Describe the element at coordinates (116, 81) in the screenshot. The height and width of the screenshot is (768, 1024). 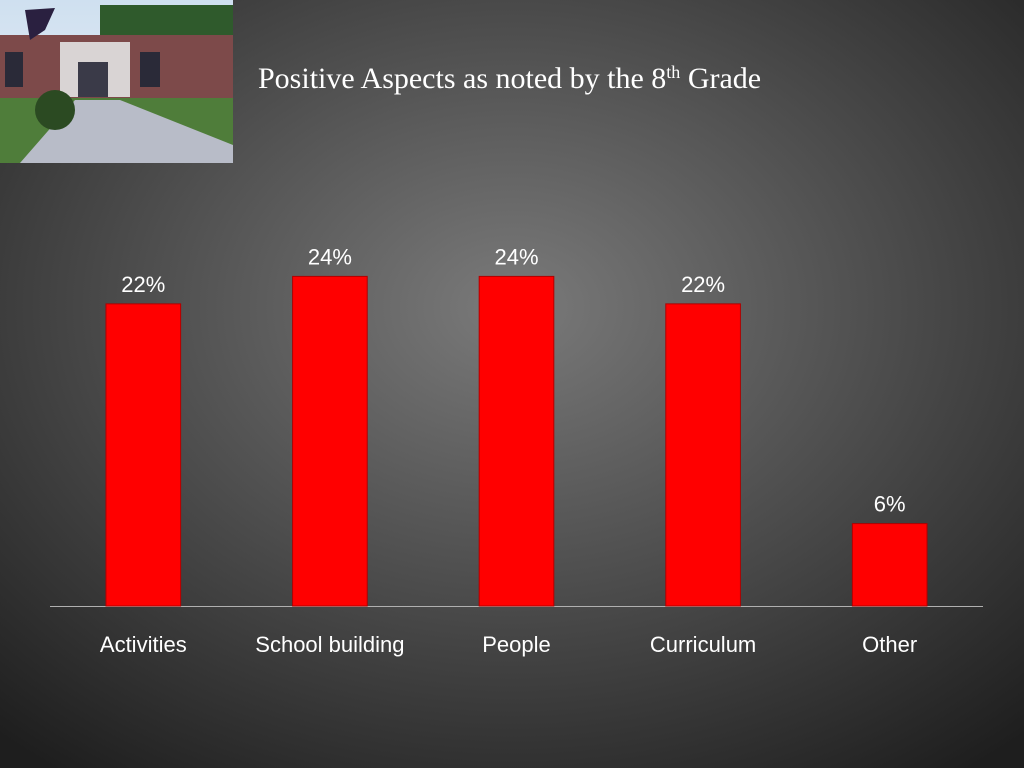
I see `school-photo` at that location.